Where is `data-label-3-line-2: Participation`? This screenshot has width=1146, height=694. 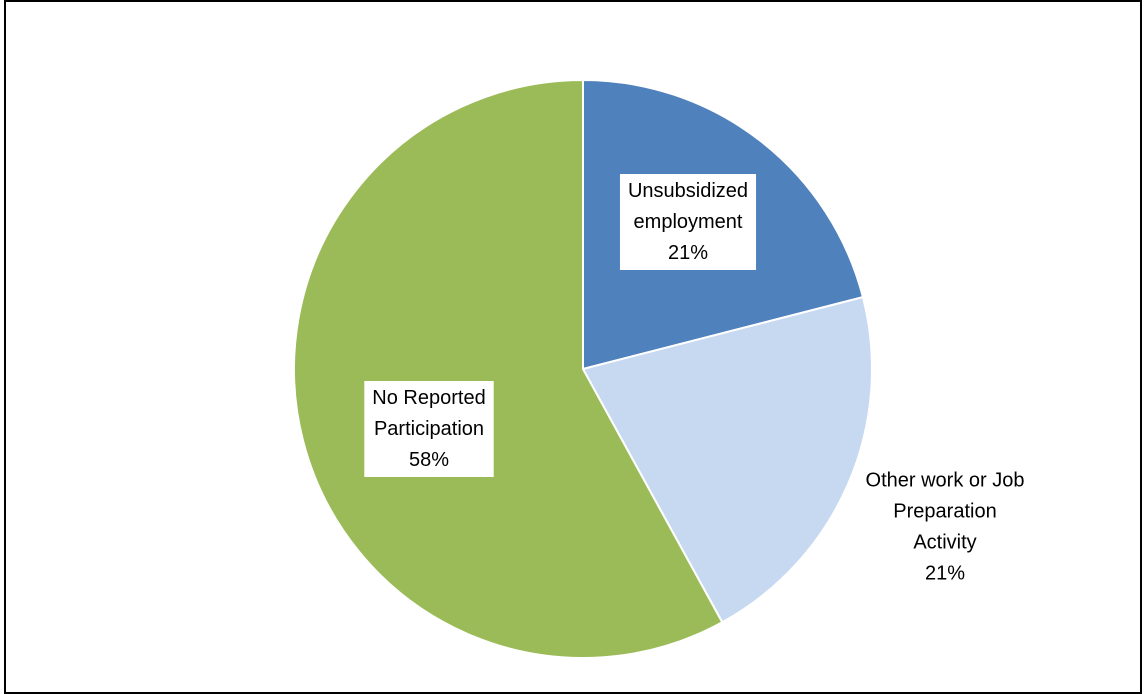 data-label-3-line-2: Participation is located at coordinates (429, 429).